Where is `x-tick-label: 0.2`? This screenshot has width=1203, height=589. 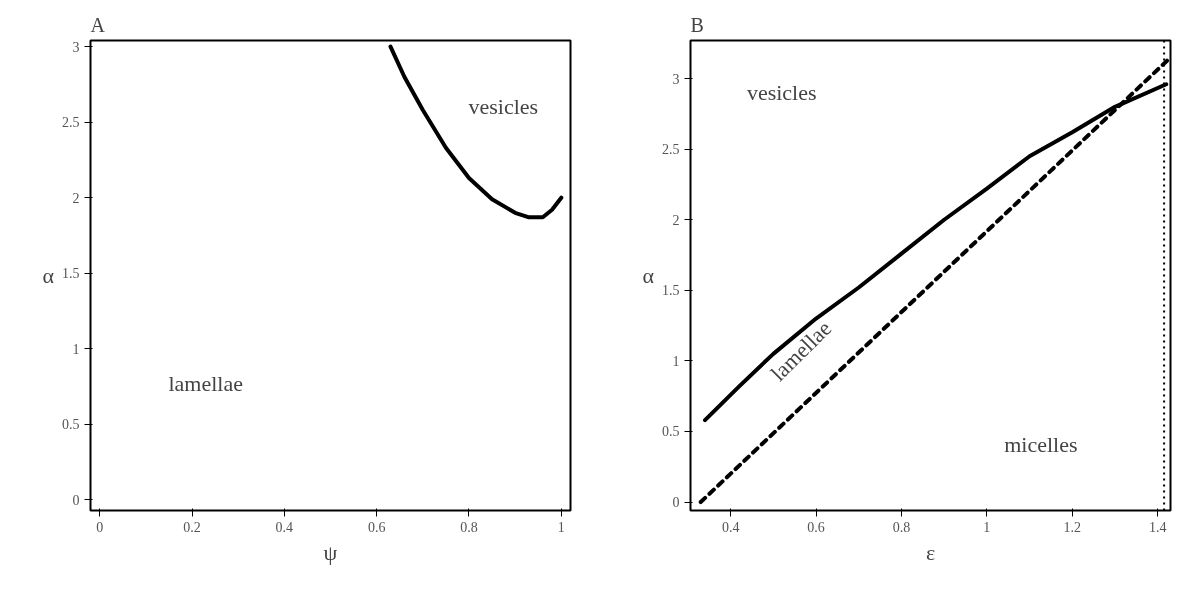 x-tick-label: 0.2 is located at coordinates (192, 527).